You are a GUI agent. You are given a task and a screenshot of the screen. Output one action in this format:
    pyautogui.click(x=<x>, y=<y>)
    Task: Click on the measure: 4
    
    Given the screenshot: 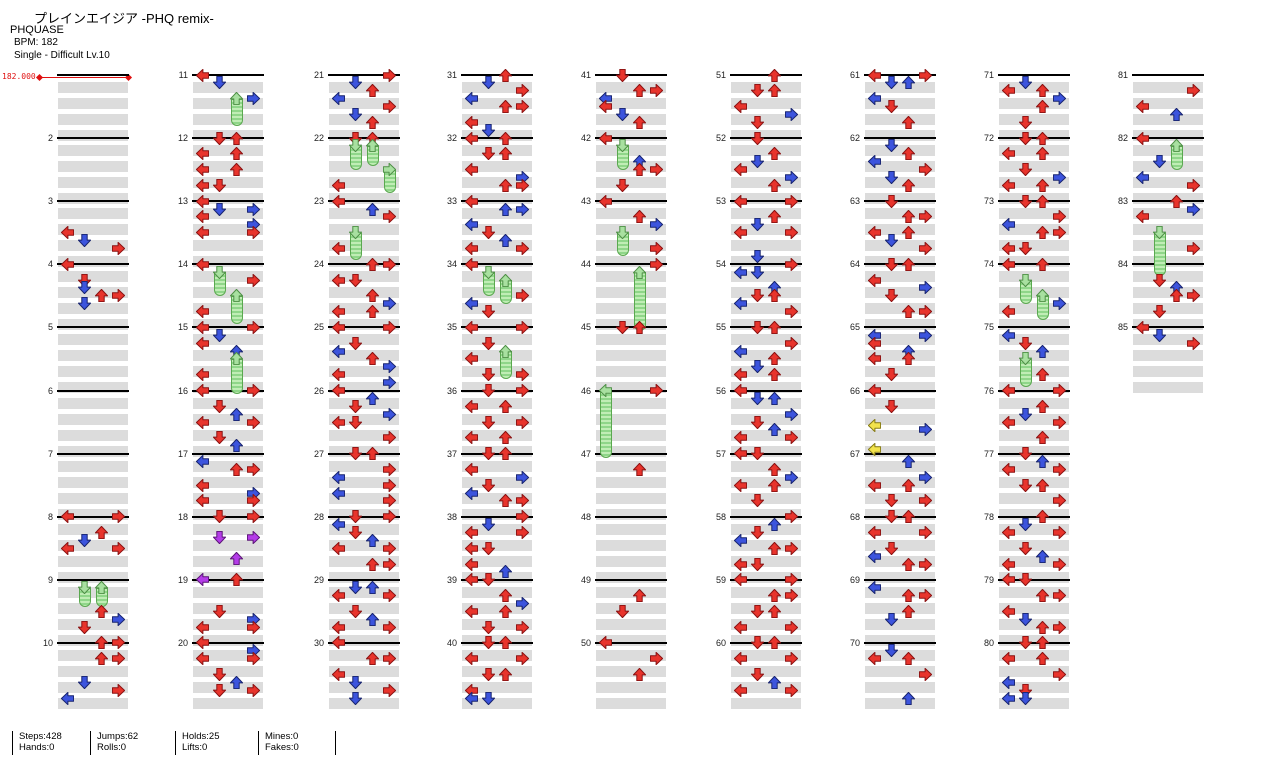 What is the action you would take?
    pyautogui.click(x=88, y=294)
    